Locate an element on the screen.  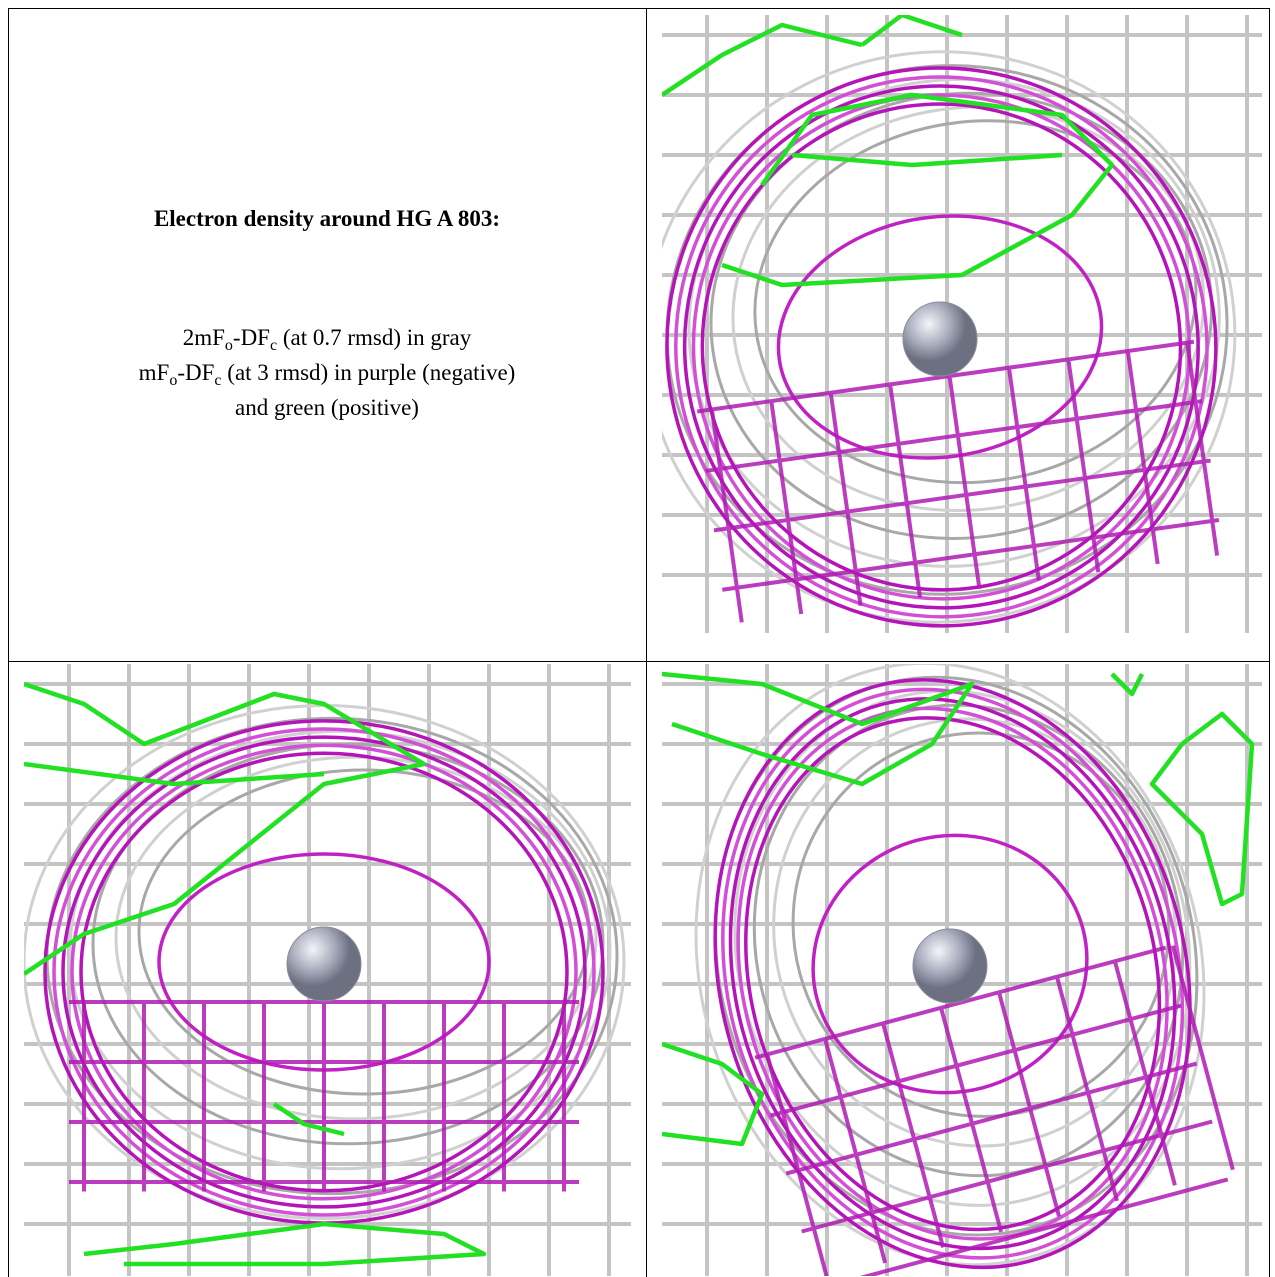
text: mF is located at coordinates (154, 372).